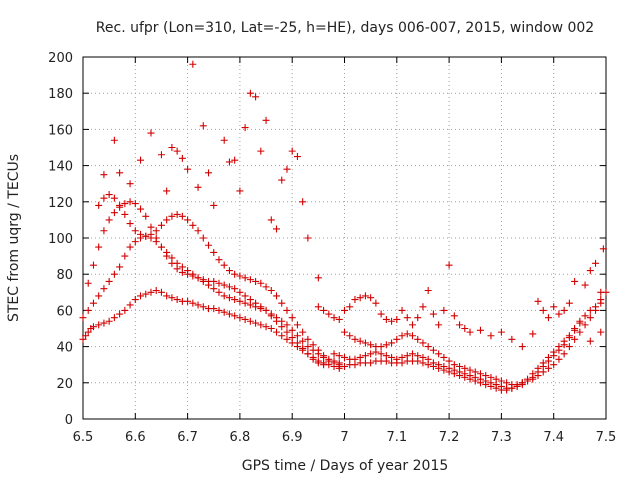 The width and height of the screenshot is (640, 480). What do you see at coordinates (292, 437) in the screenshot?
I see `x-tick-label: 6.9` at bounding box center [292, 437].